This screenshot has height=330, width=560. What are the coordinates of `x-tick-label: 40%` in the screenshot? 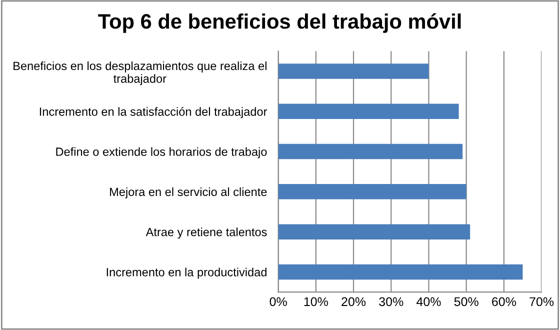 It's located at (428, 301).